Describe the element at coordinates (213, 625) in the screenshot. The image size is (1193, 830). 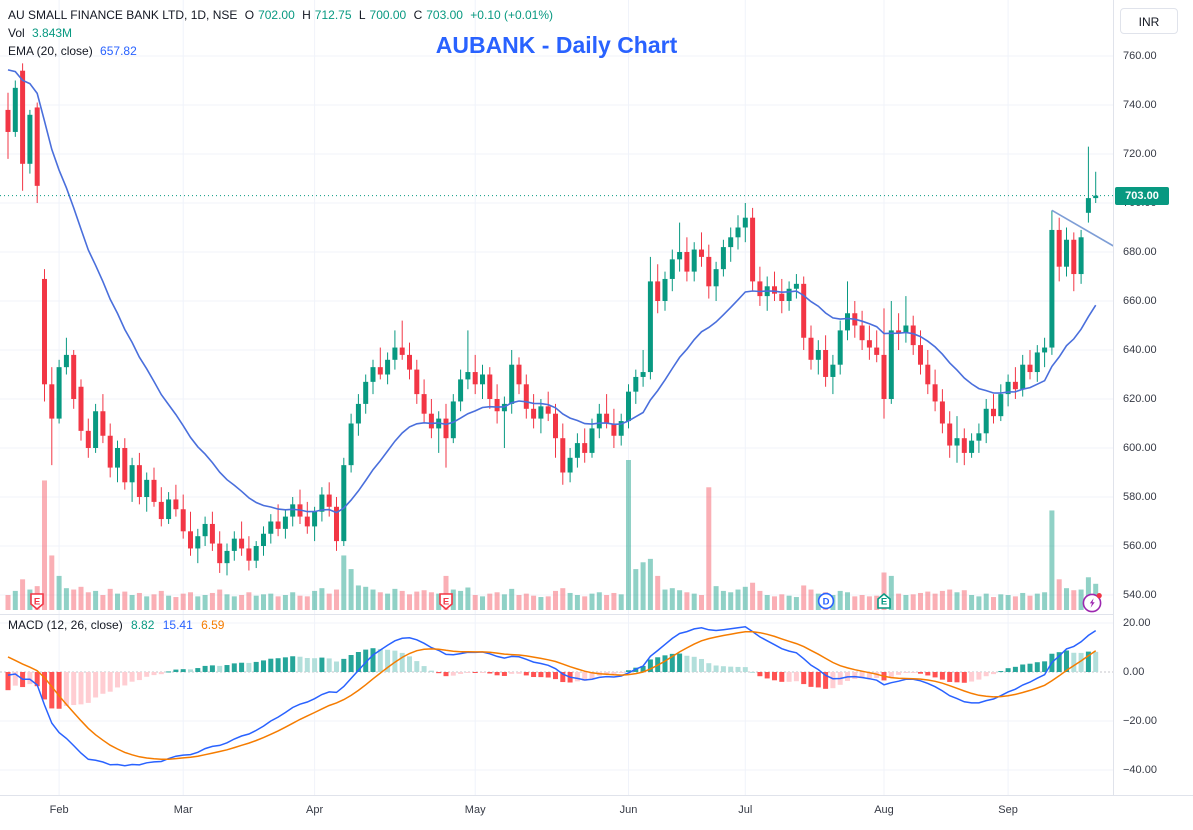
I see `macd-signal-value: 6.59` at that location.